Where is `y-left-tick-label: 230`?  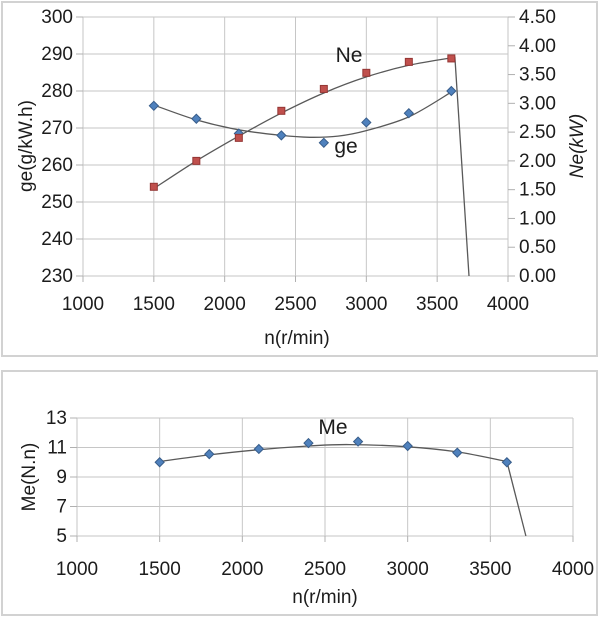 y-left-tick-label: 230 is located at coordinates (57, 276).